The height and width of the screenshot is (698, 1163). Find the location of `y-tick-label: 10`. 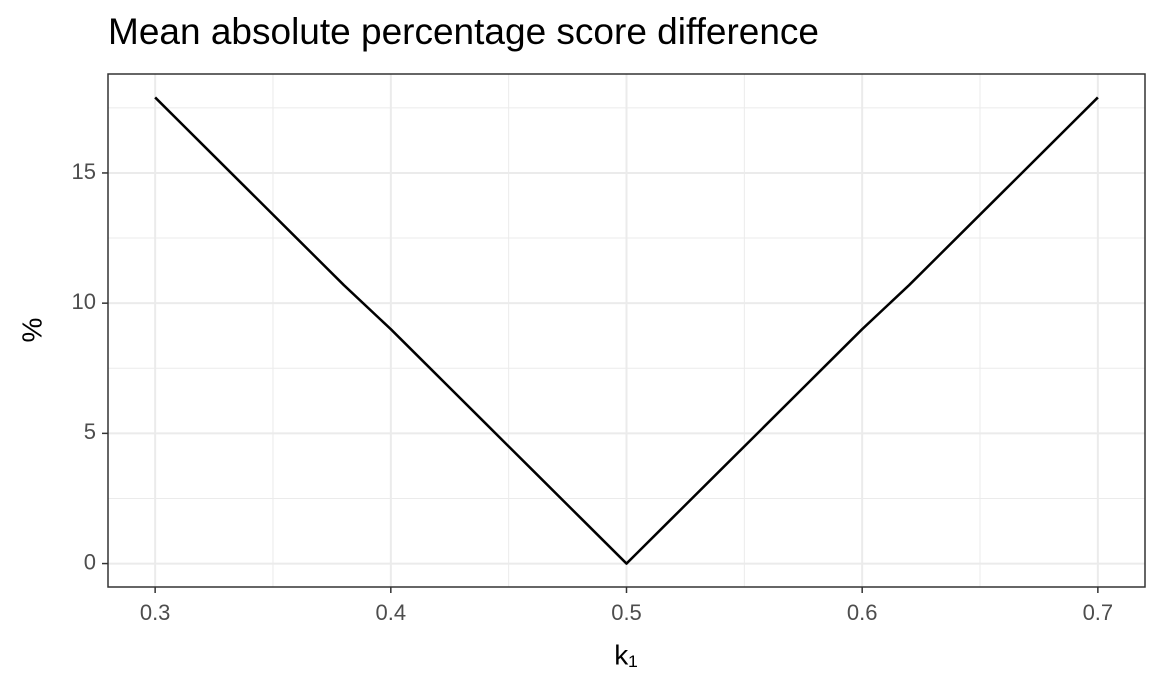

y-tick-label: 10 is located at coordinates (84, 301).